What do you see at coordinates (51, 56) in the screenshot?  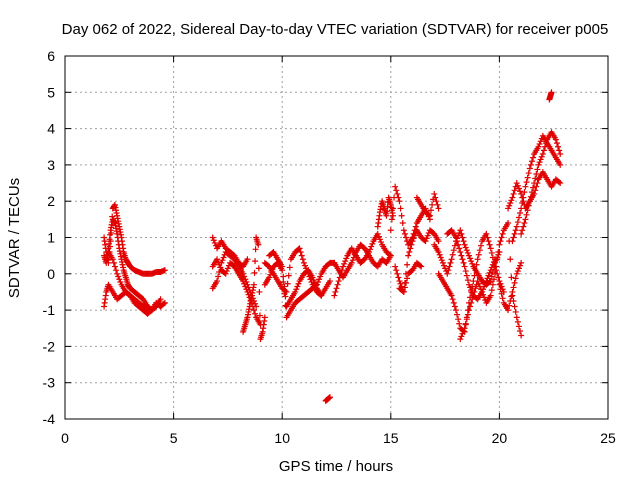 I see `y-tick-label: 6` at bounding box center [51, 56].